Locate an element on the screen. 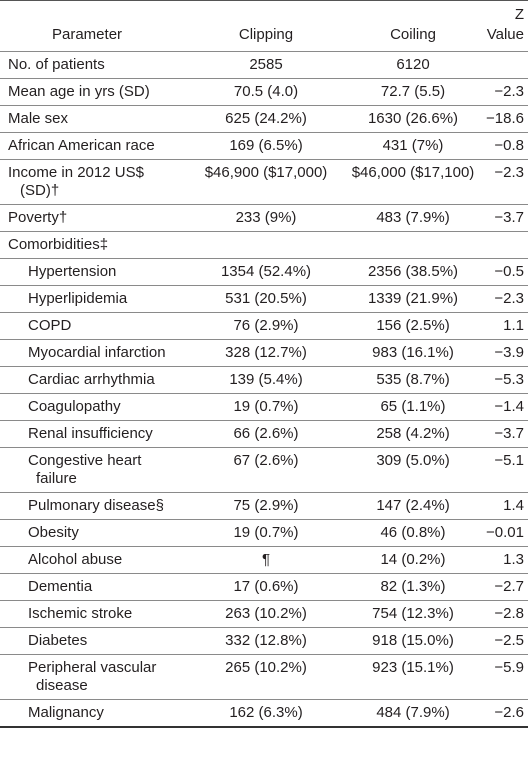 The width and height of the screenshot is (528, 779). clipping-cell: 17 (0.6%) is located at coordinates (266, 587).